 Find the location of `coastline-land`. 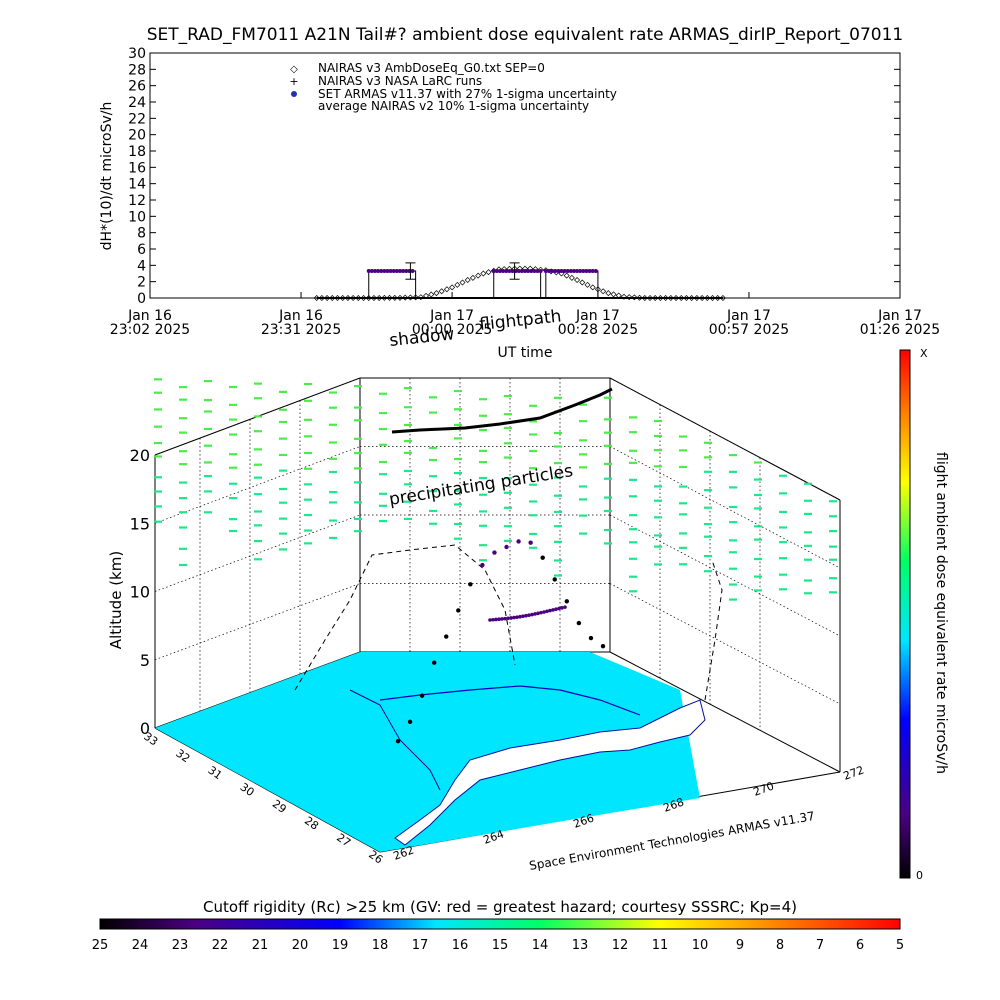

coastline-land is located at coordinates (550, 772).